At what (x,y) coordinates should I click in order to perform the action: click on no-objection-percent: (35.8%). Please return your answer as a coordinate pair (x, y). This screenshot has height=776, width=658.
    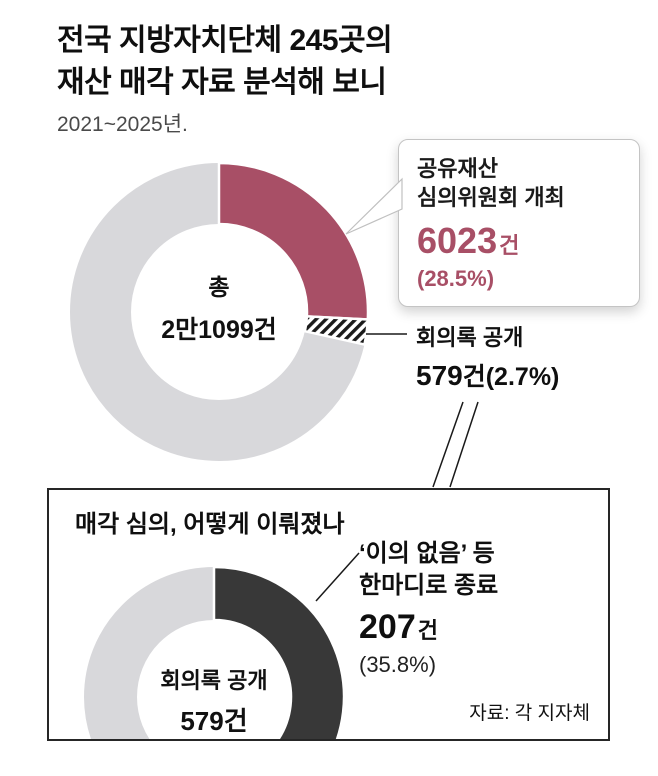
    Looking at the image, I should click on (398, 664).